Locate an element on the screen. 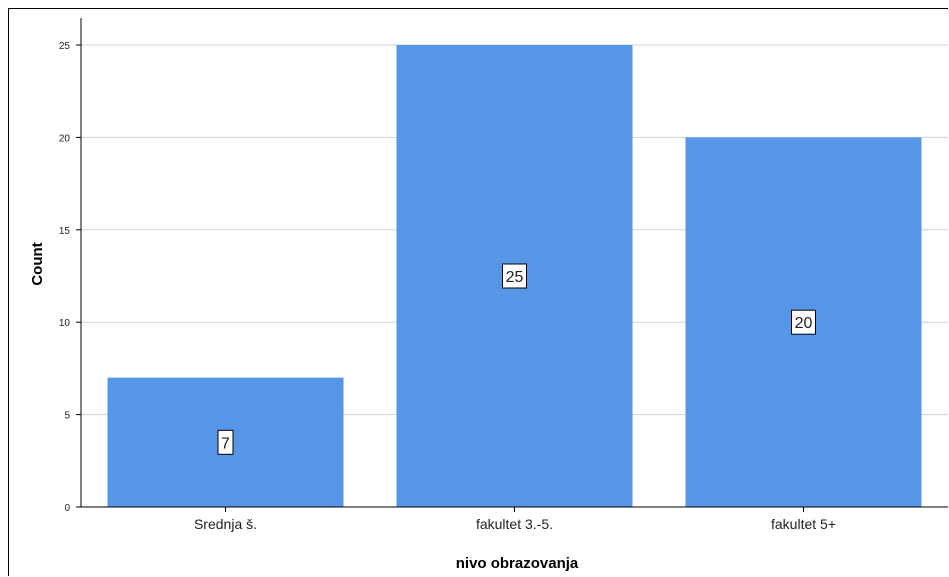 The image size is (949, 577). data-label: 25 is located at coordinates (515, 277).